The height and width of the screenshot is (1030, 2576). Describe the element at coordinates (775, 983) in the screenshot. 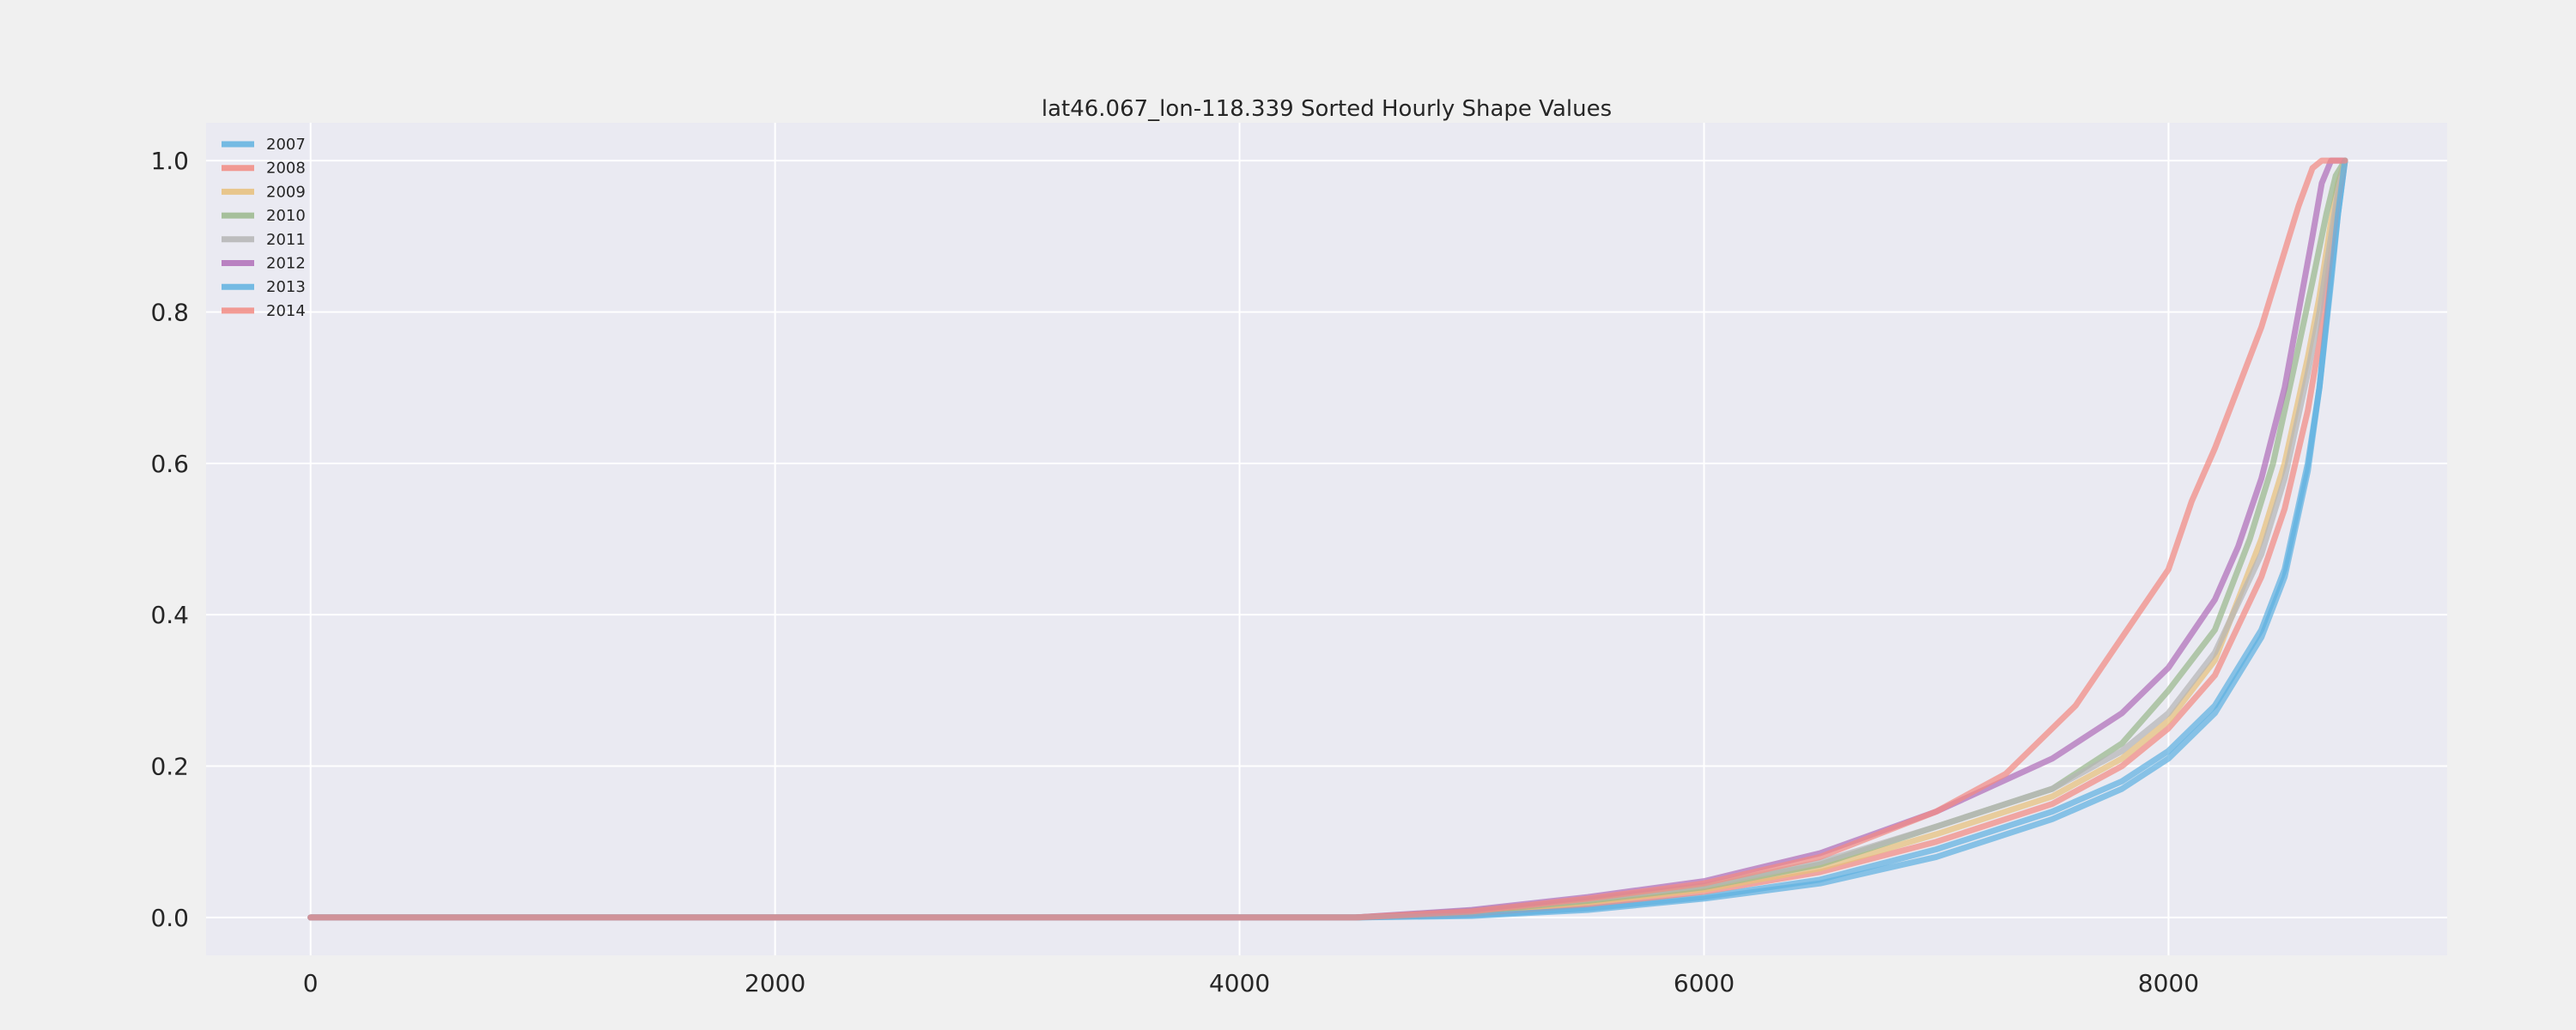

I see `x-tick-label: 2000` at that location.